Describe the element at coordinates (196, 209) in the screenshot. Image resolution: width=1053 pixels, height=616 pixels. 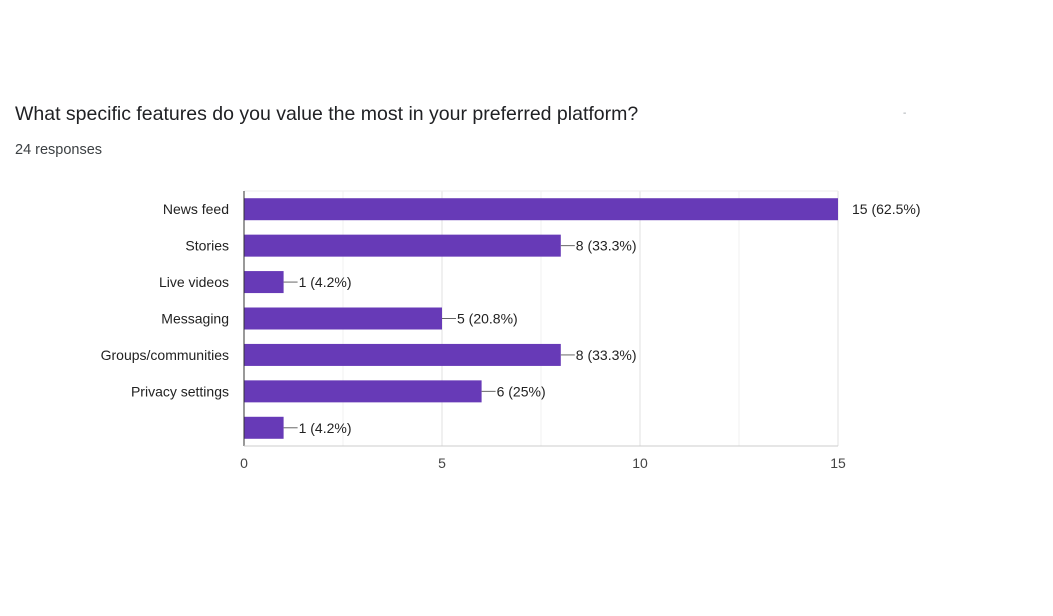
I see `category-label: News feed` at that location.